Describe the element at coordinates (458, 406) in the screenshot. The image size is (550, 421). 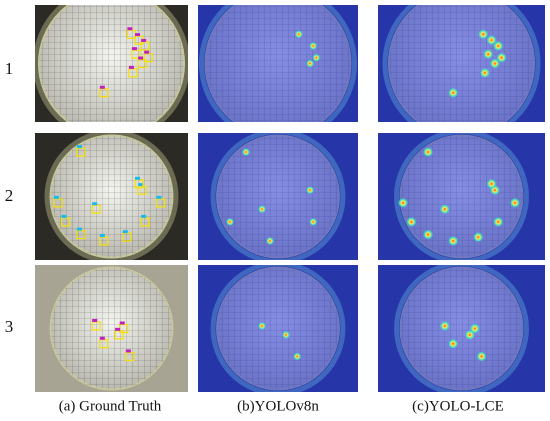
I see `caption: (c)YOLO-LCE` at that location.